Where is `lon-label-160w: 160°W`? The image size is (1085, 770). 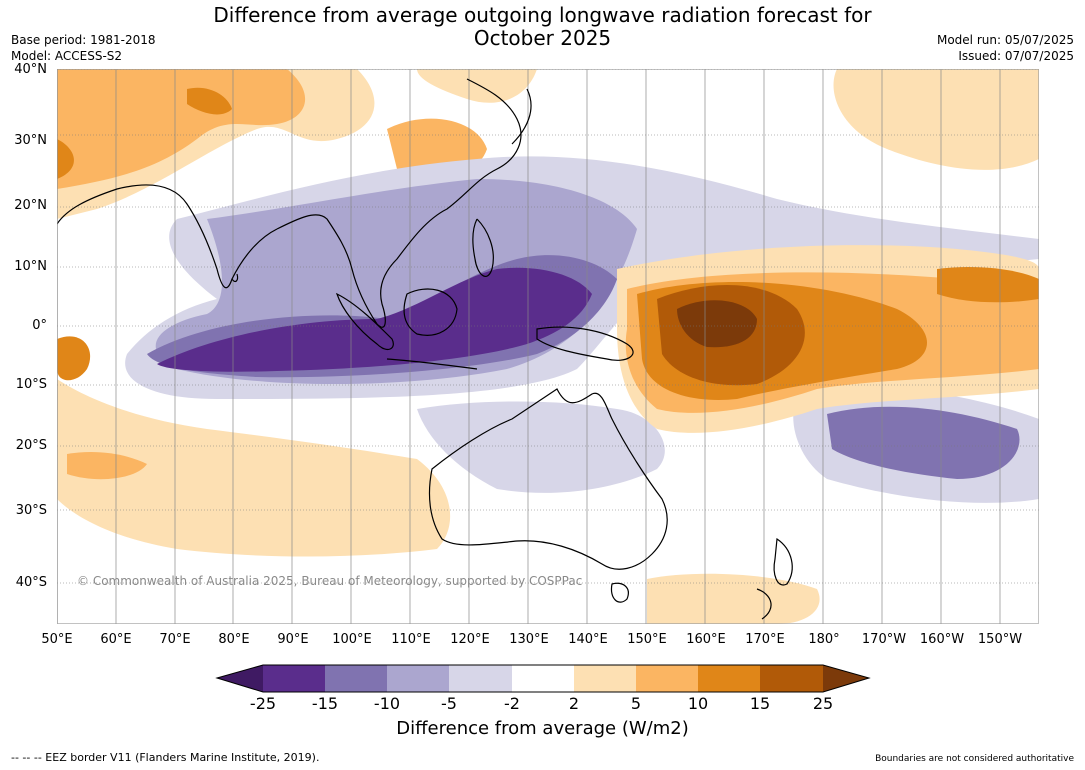
lon-label-160w: 160°W is located at coordinates (942, 639).